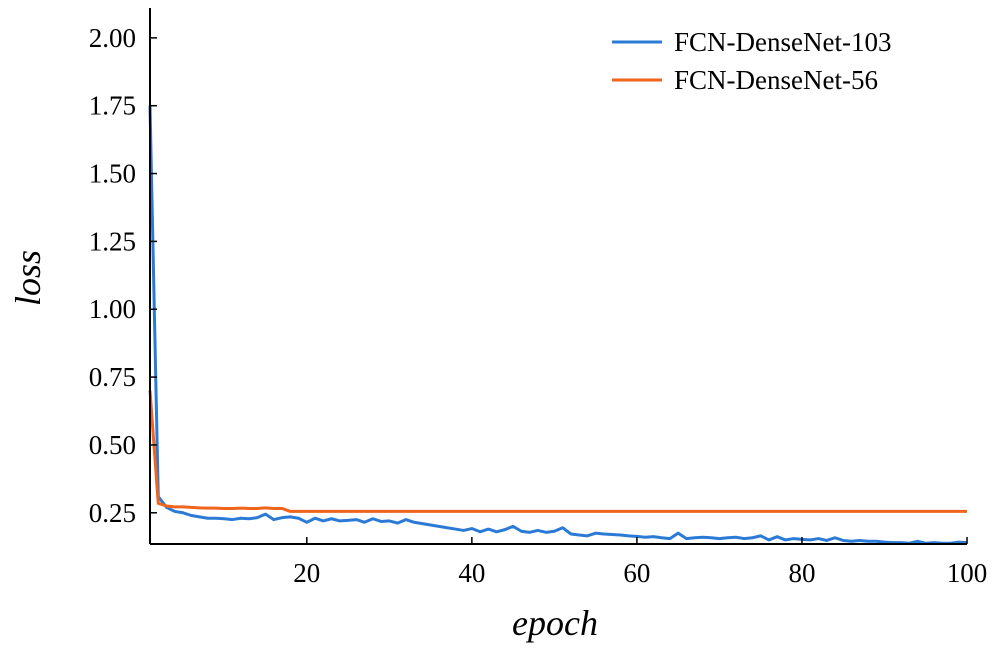 The image size is (1000, 658). Describe the element at coordinates (28, 278) in the screenshot. I see `y-axis-title: loss` at that location.